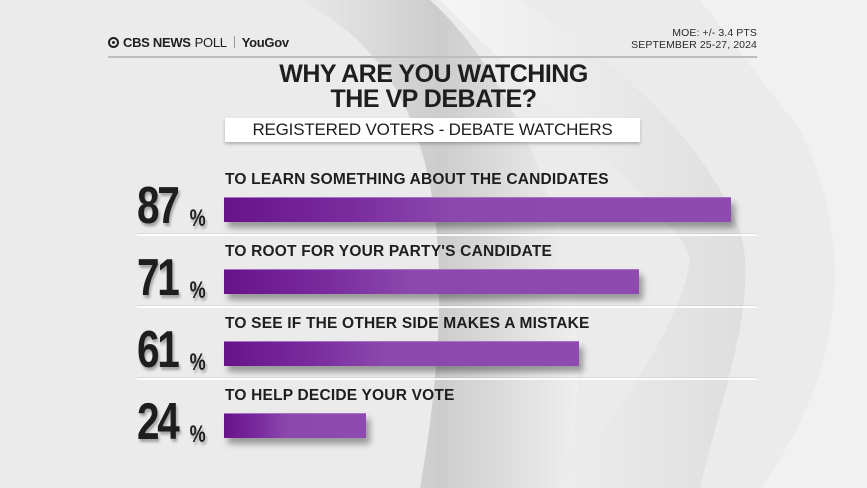  I want to click on subtitle-text: REGISTERED VOTERS - DEBATE WATCHERS, so click(432, 129).